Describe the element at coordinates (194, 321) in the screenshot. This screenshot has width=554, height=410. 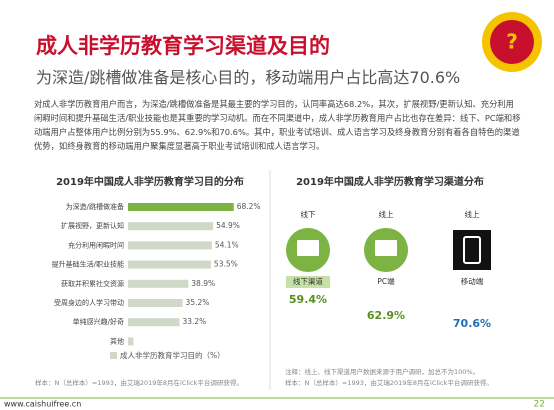
I see `value-label: 33.2%` at that location.